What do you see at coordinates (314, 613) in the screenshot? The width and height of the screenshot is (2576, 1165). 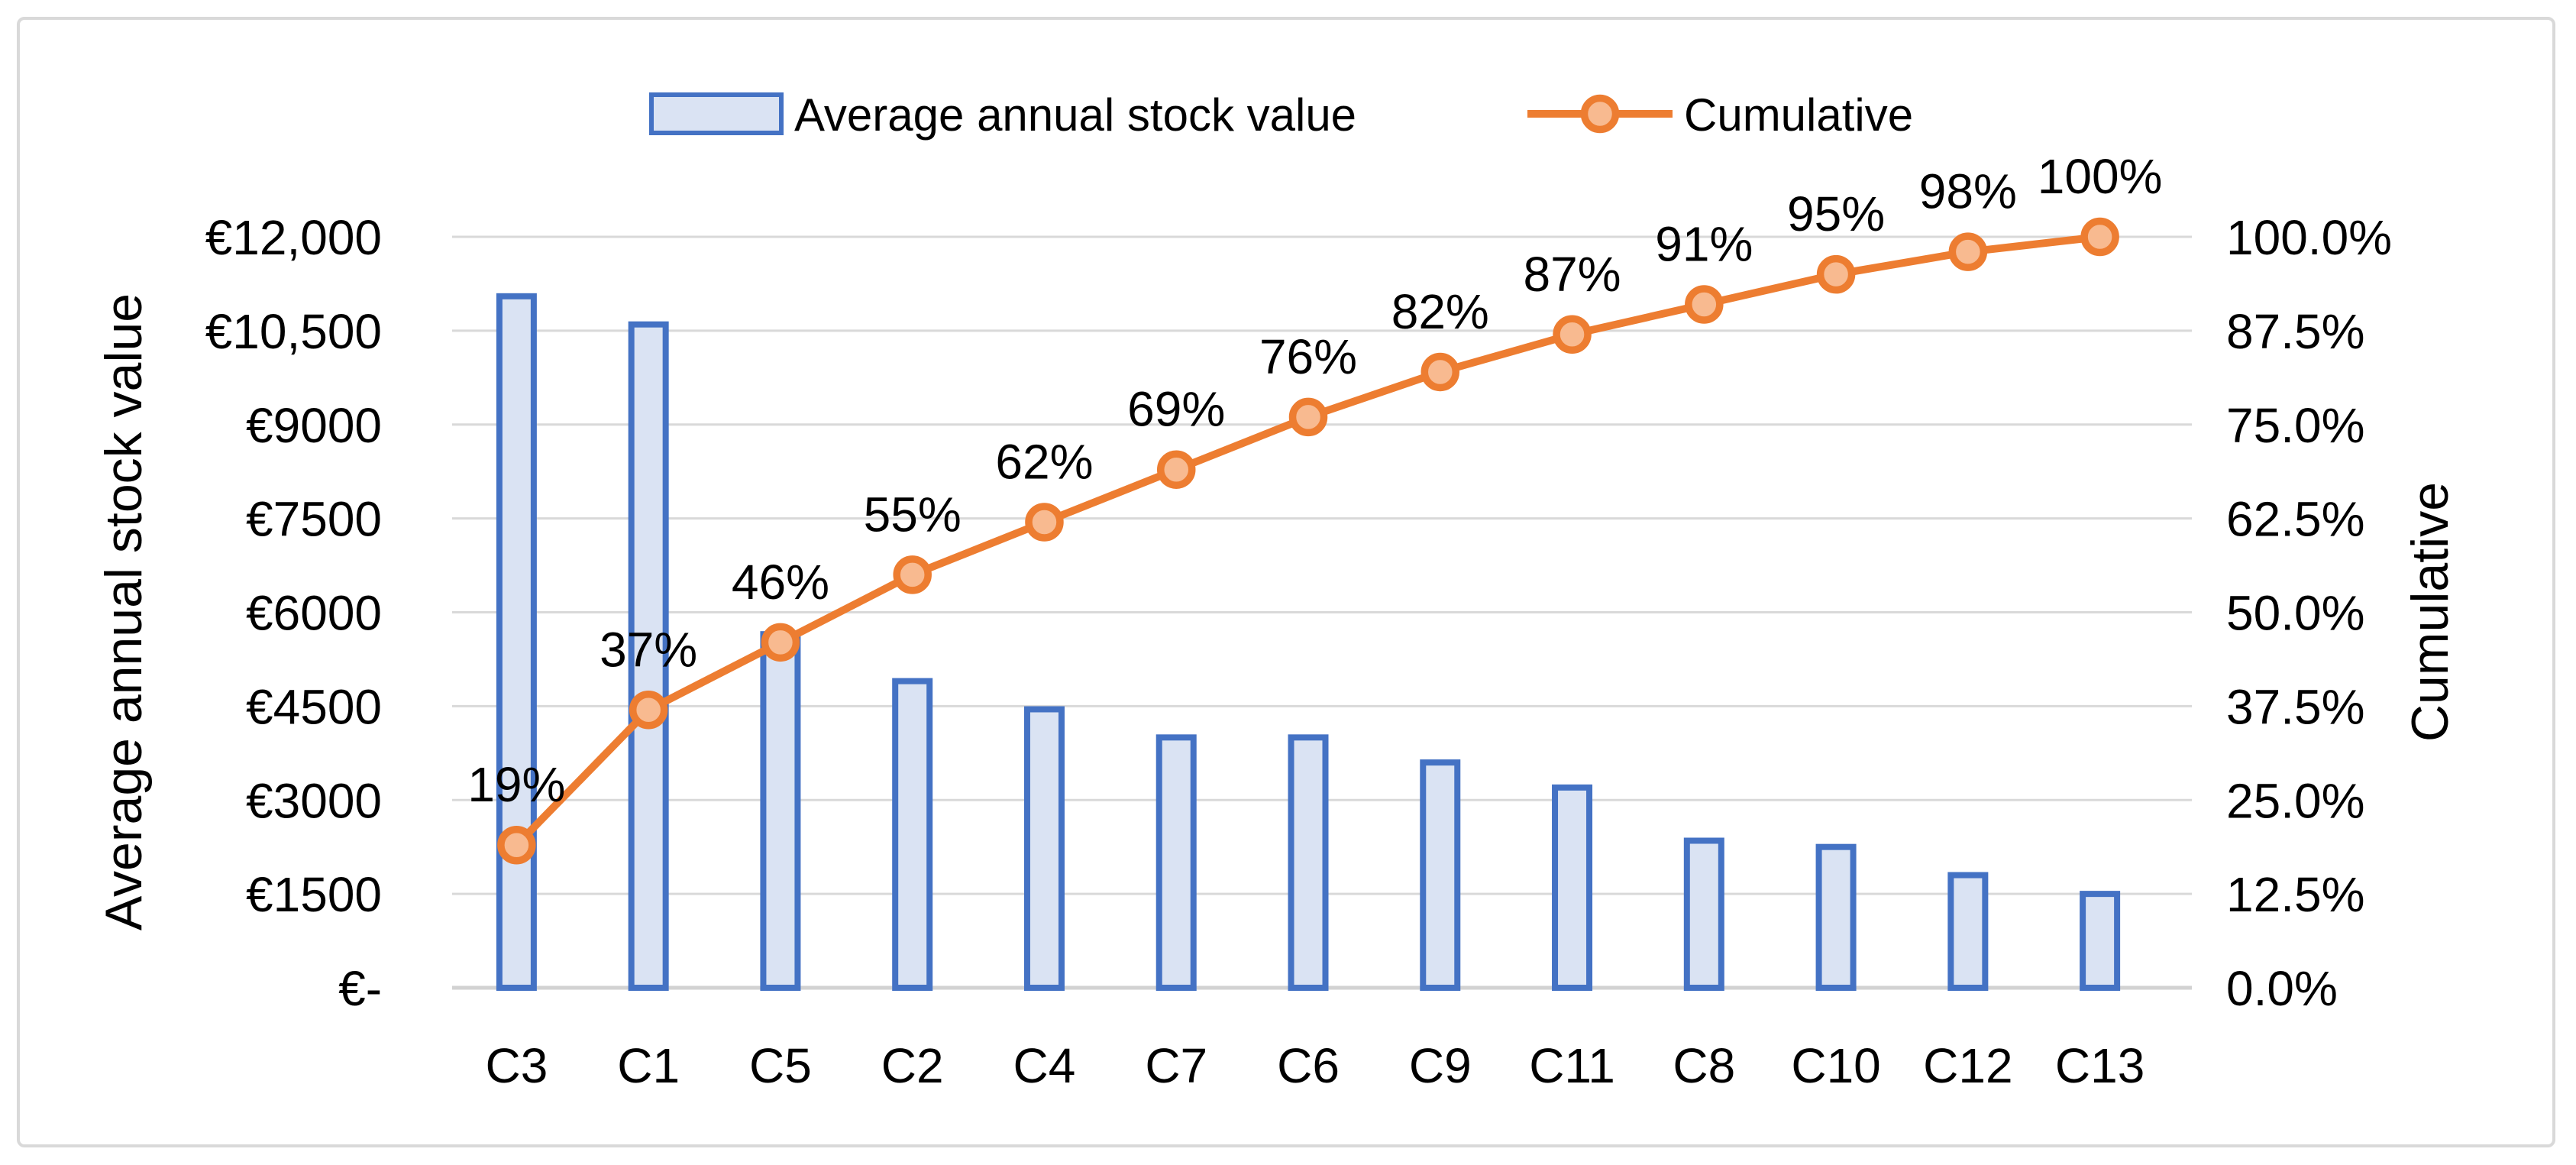 I see `left-axis-tick-label: €6000` at bounding box center [314, 613].